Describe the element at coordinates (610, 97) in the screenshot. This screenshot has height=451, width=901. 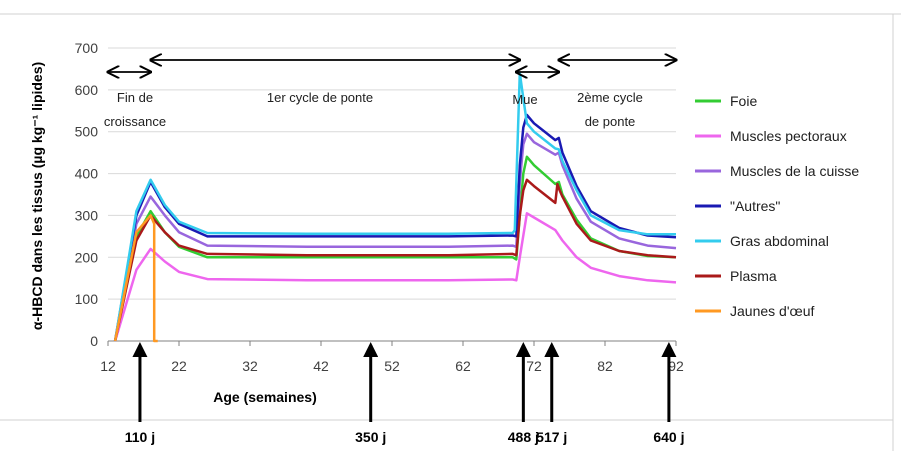
I see `annotation-cycle2_1: 2ème cycle` at that location.